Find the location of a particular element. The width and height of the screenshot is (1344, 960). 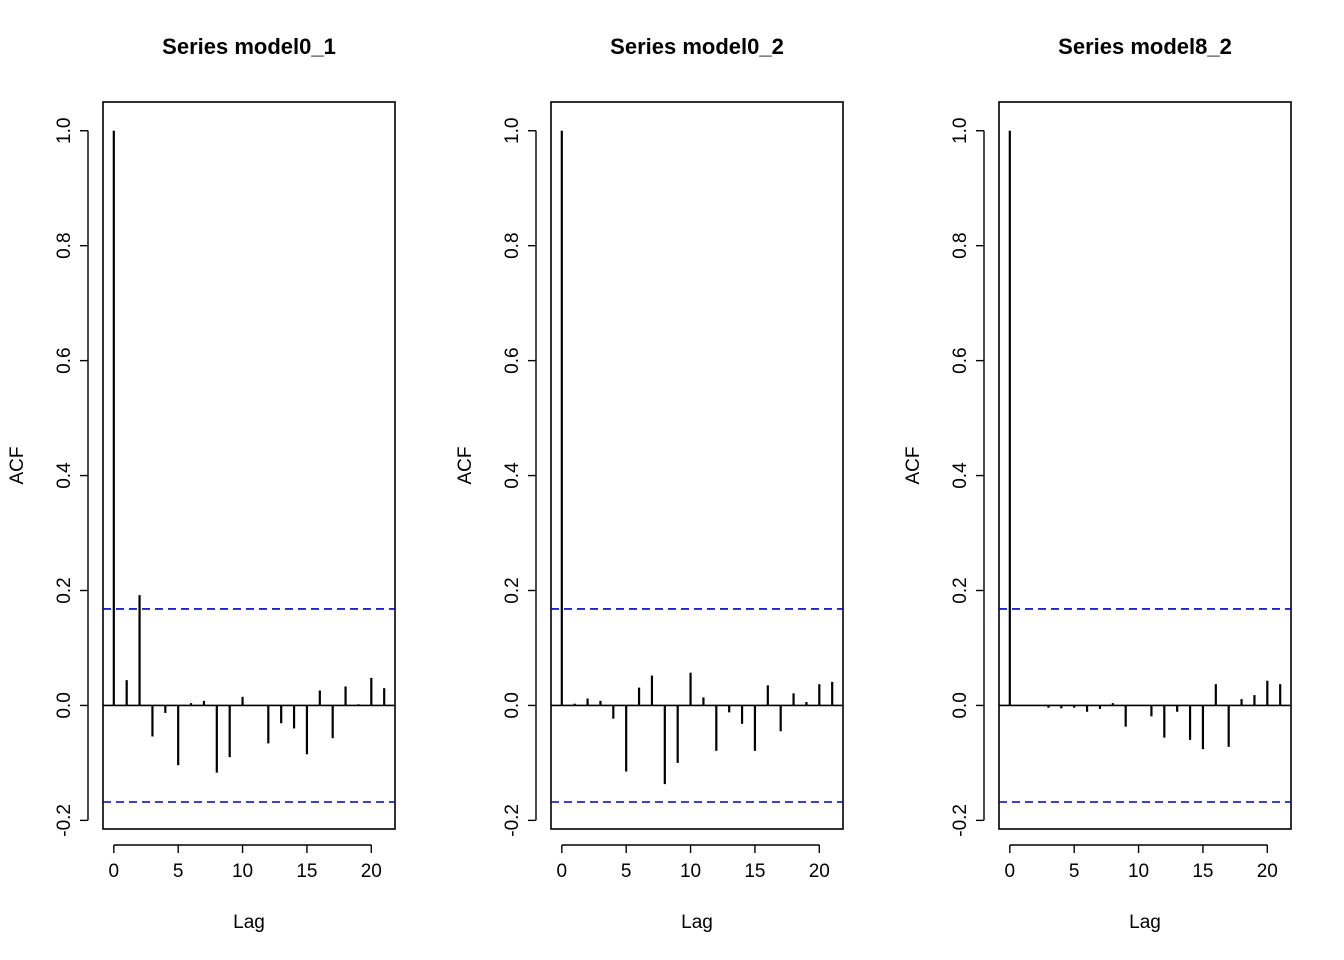

chart-title: Series model0_1 is located at coordinates (249, 46).